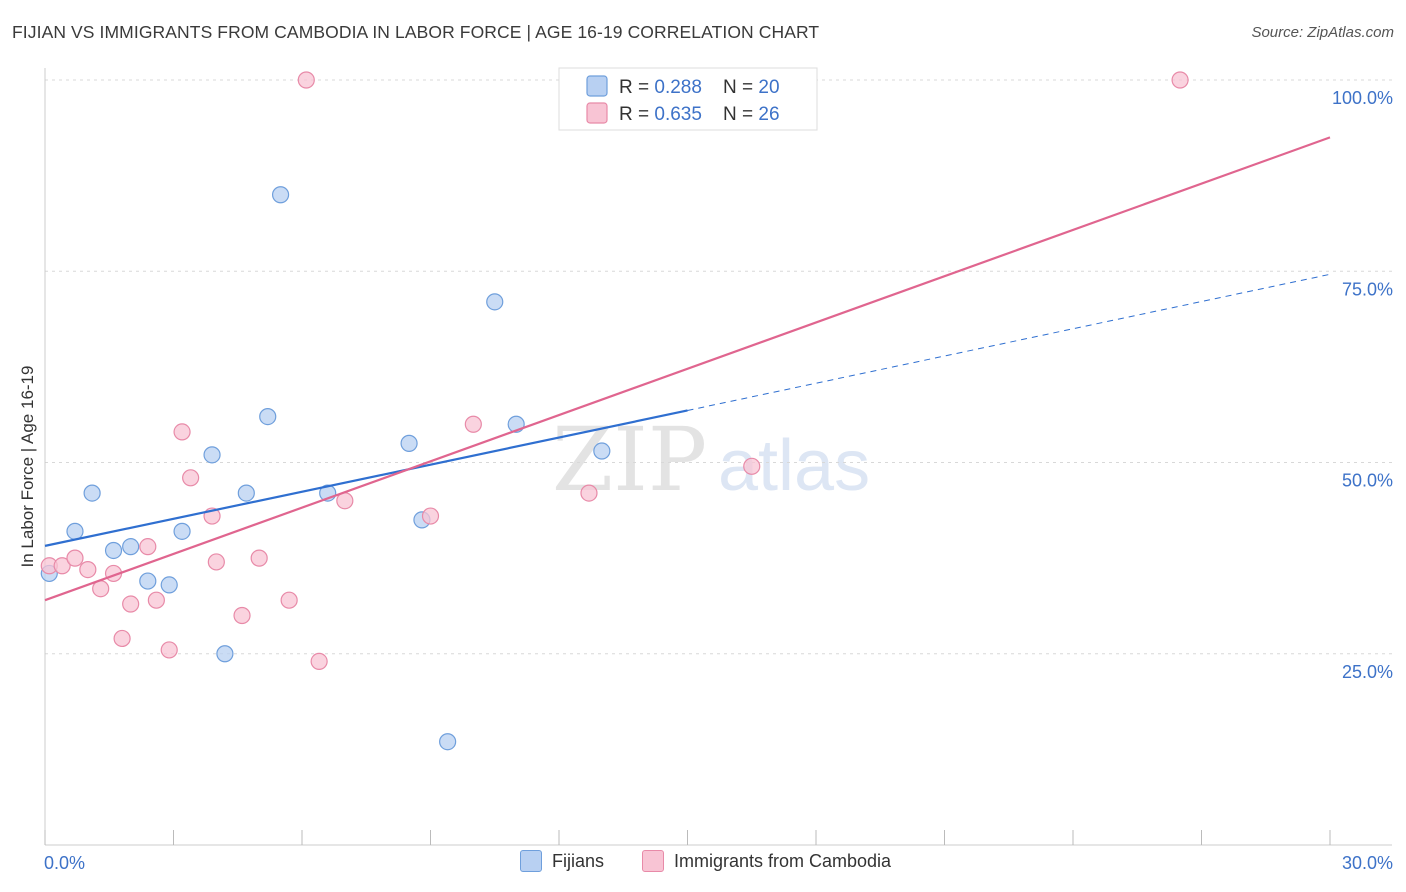 The image size is (1406, 892). Describe the element at coordinates (783, 860) in the screenshot. I see `legend-label-cambodia: Immigrants from Cambodia` at that location.